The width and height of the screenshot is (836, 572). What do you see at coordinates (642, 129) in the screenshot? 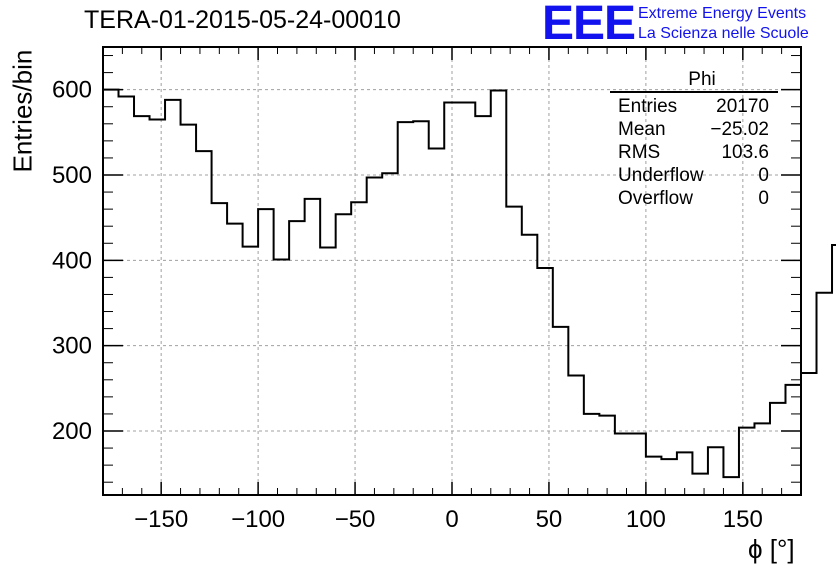
I see `stats-label: Mean` at bounding box center [642, 129].